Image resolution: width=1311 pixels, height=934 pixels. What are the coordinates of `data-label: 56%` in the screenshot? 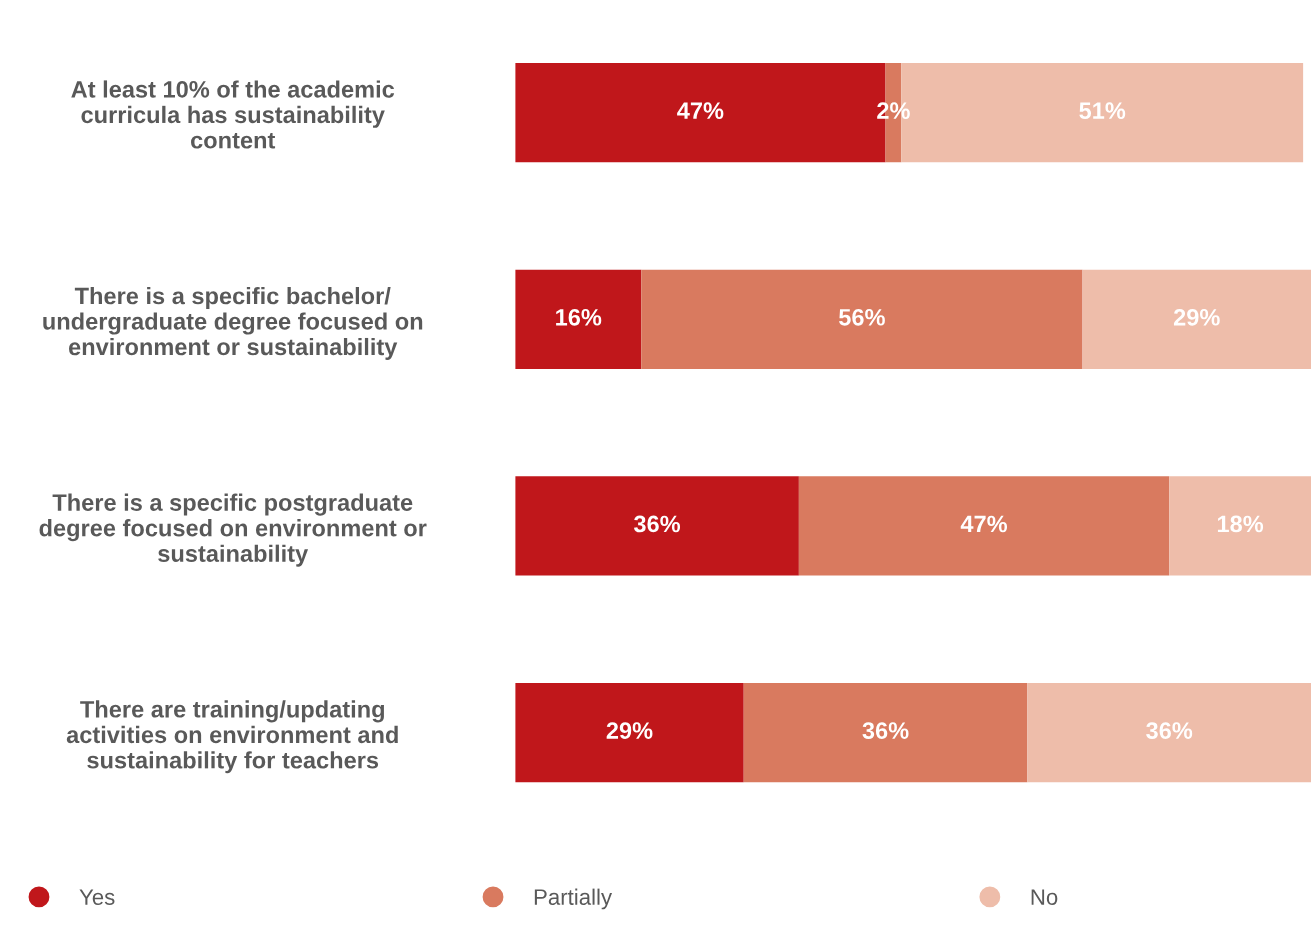 It's located at (862, 317).